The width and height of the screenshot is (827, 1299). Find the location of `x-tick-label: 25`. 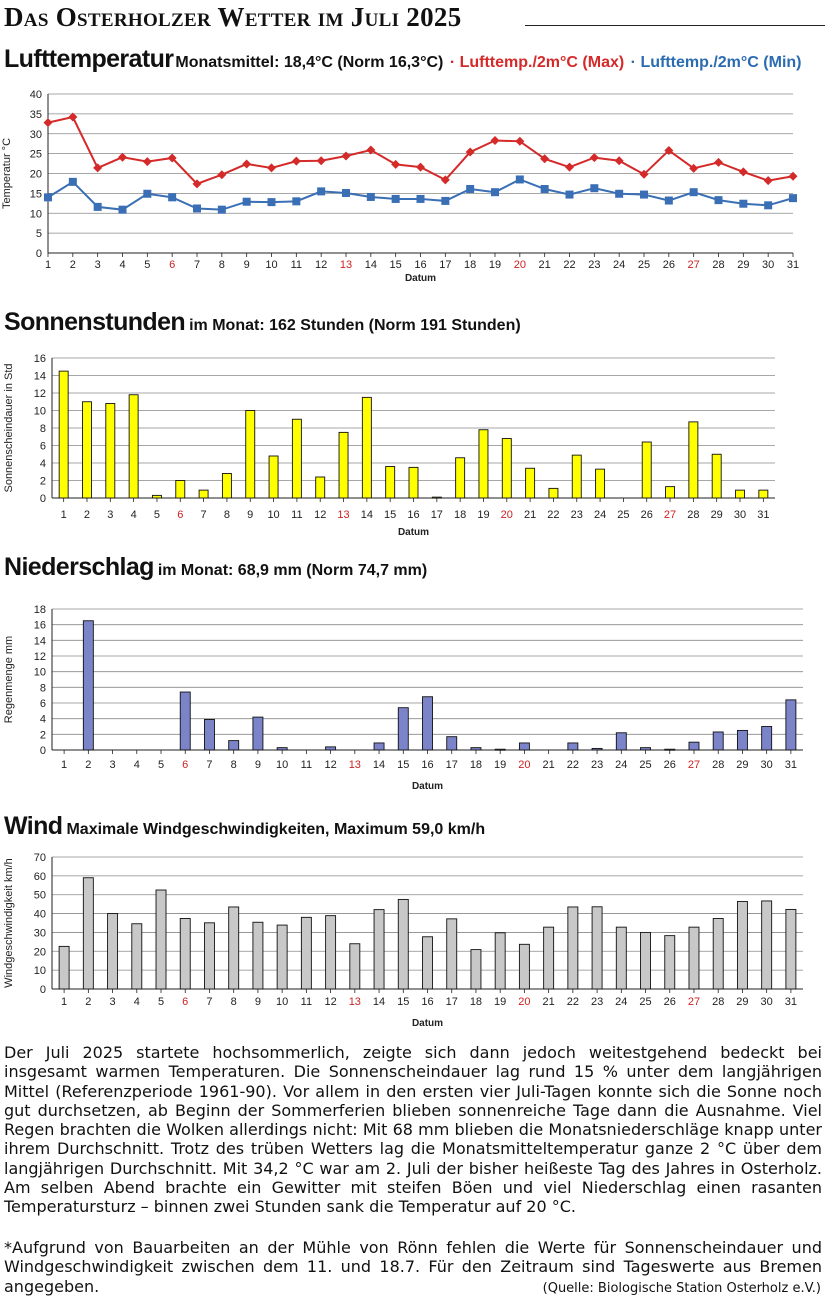

x-tick-label: 25 is located at coordinates (623, 515).